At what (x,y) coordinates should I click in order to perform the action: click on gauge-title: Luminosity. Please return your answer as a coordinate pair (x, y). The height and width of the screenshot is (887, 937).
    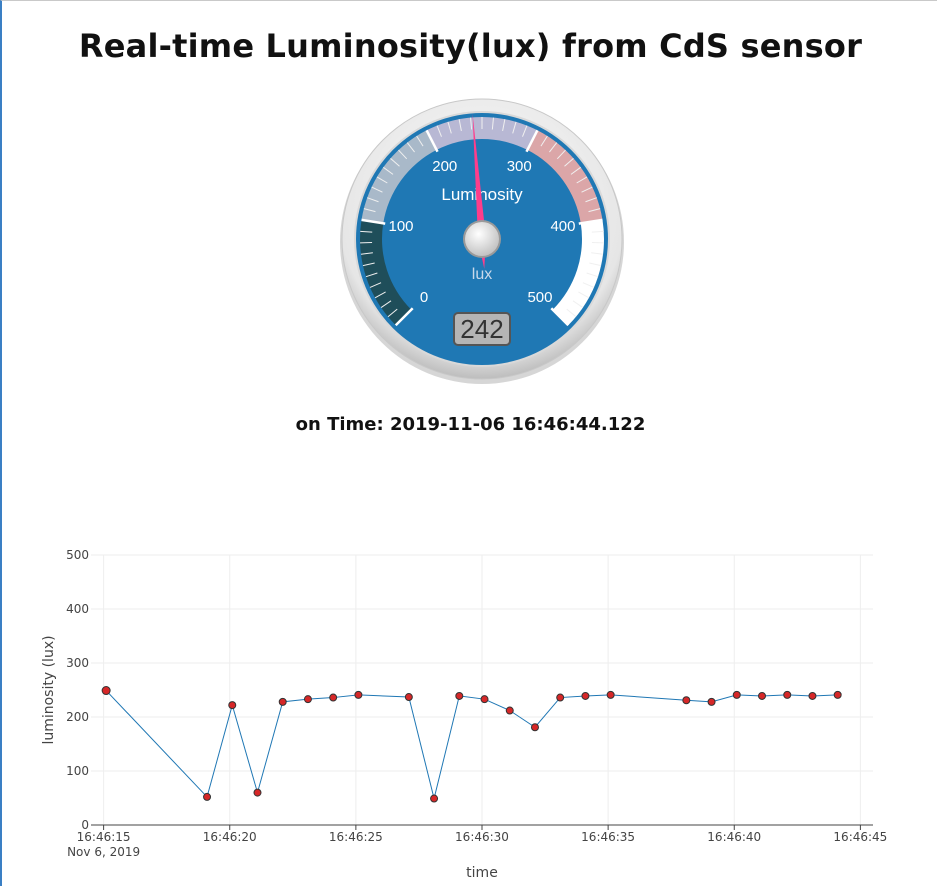
    Looking at the image, I should click on (482, 194).